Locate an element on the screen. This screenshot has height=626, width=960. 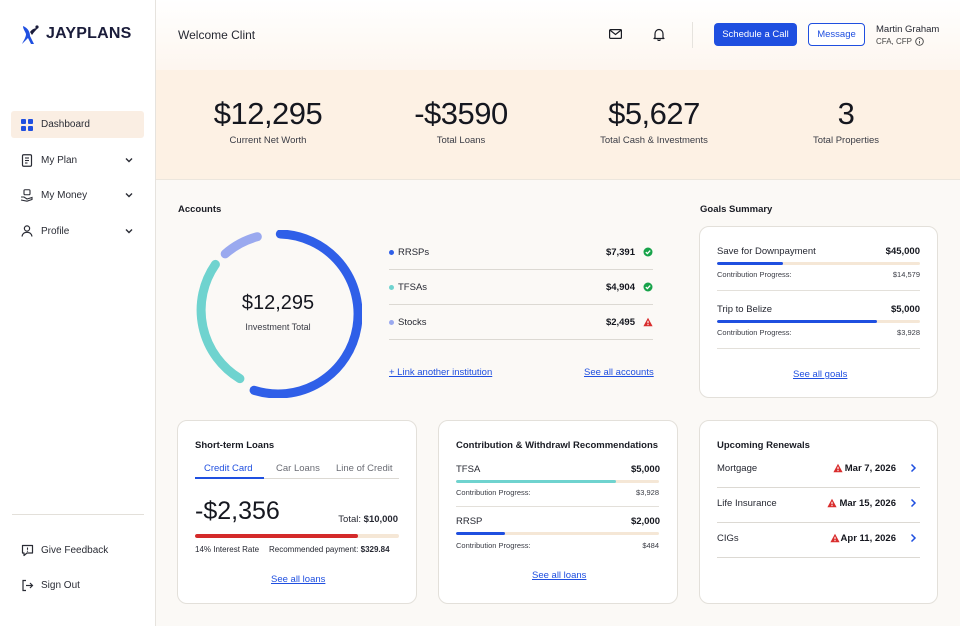
account-name: Stocks is located at coordinates (412, 322).